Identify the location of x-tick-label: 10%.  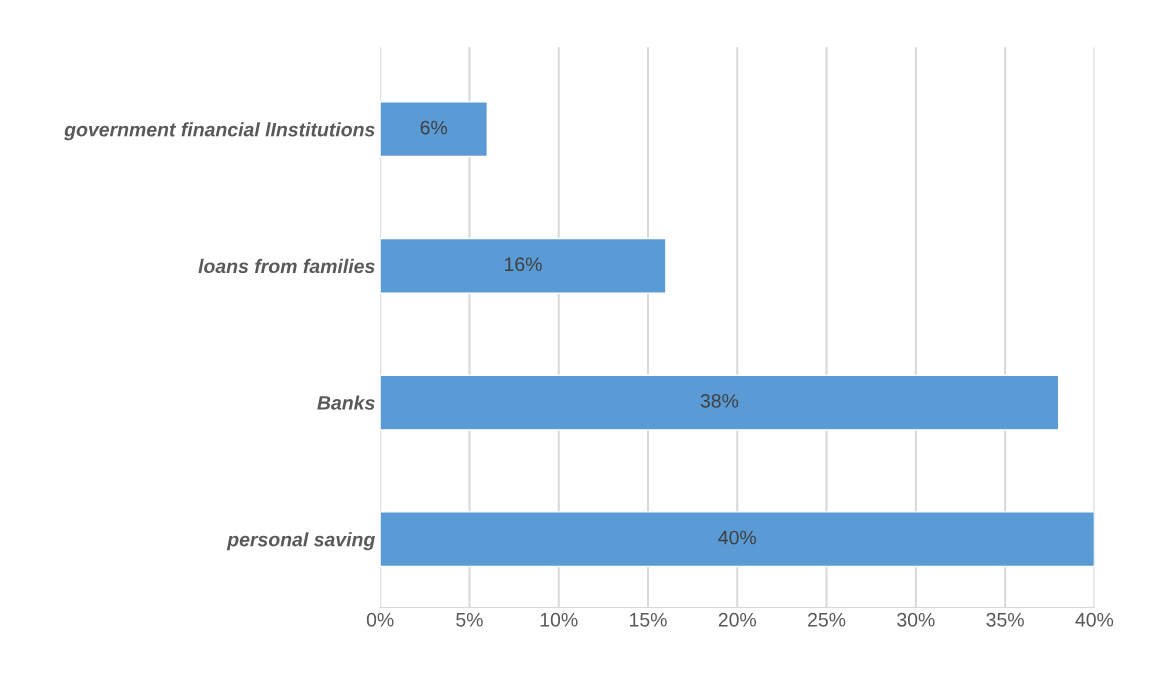
(559, 619).